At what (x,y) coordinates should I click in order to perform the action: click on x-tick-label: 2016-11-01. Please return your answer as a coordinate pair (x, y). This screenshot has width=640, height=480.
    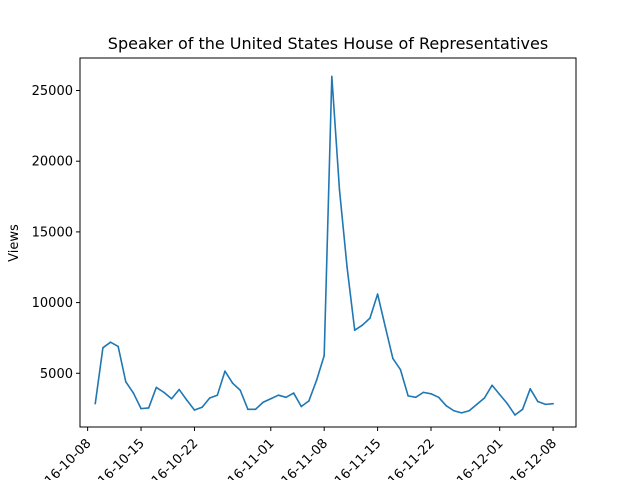
    Looking at the image, I should click on (246, 458).